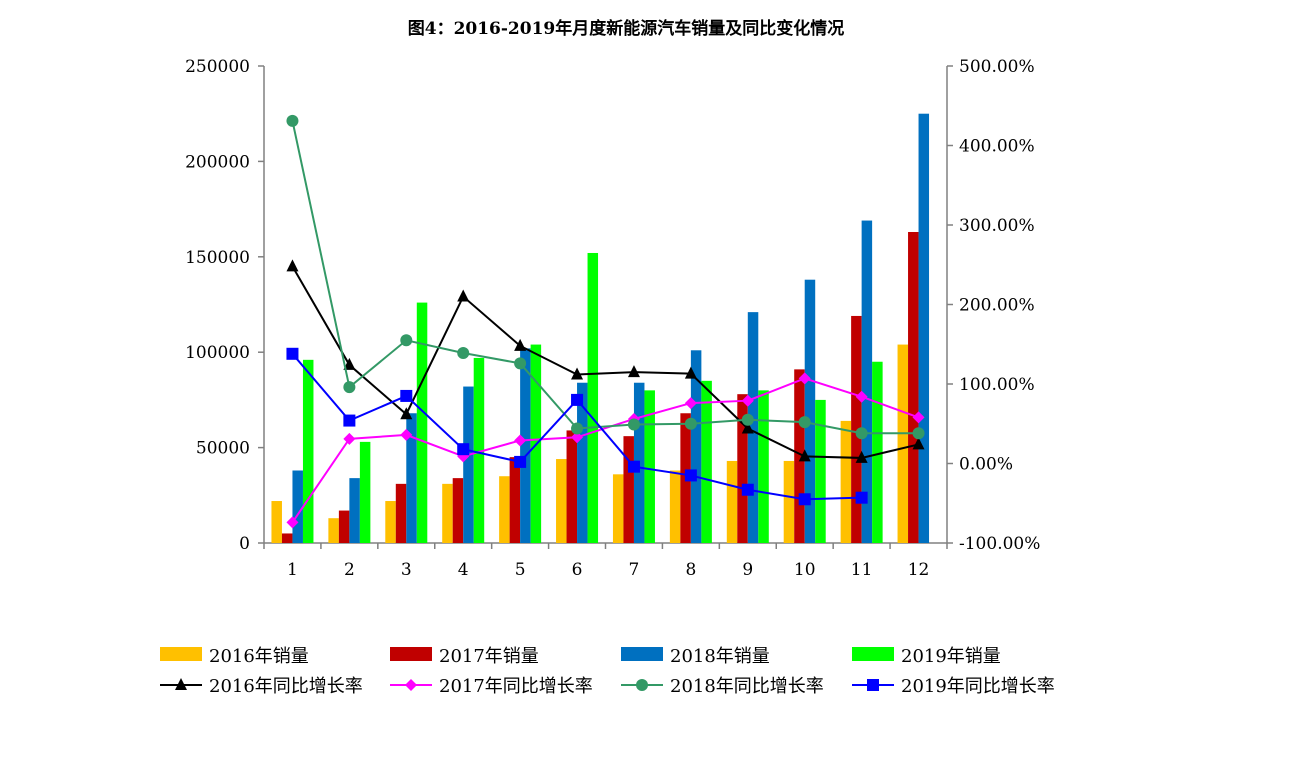 The height and width of the screenshot is (780, 1305). I want to click on y-tick-label: 100000, so click(217, 353).